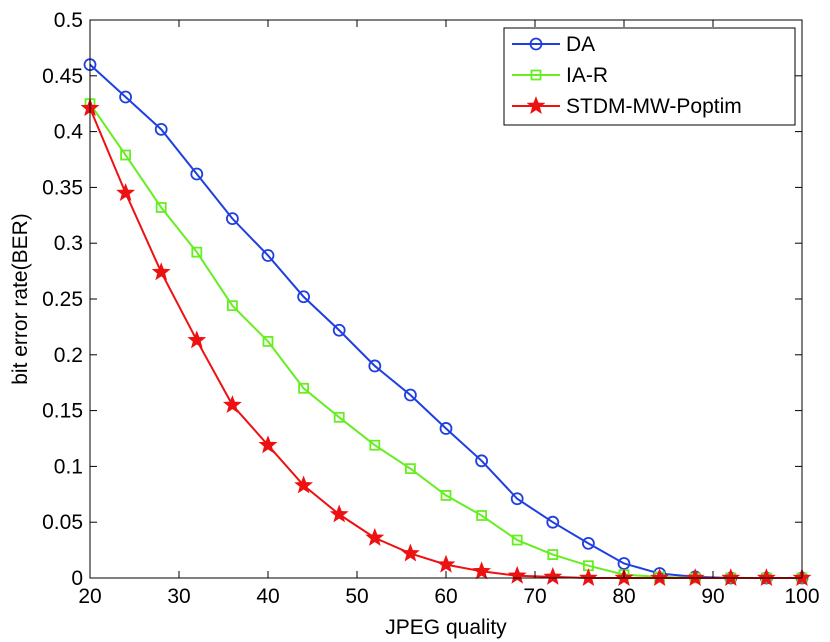 This screenshot has height=642, width=830. I want to click on x-tick-label: 100, so click(801, 596).